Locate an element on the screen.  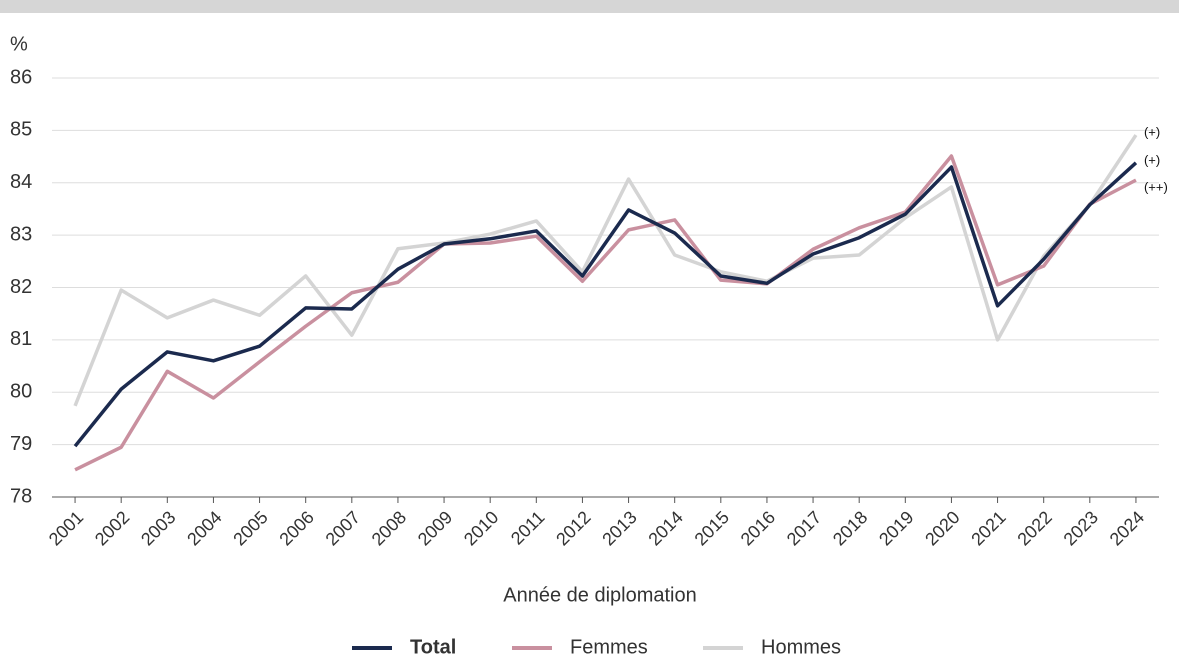
y-tick-label: 79 is located at coordinates (21, 444).